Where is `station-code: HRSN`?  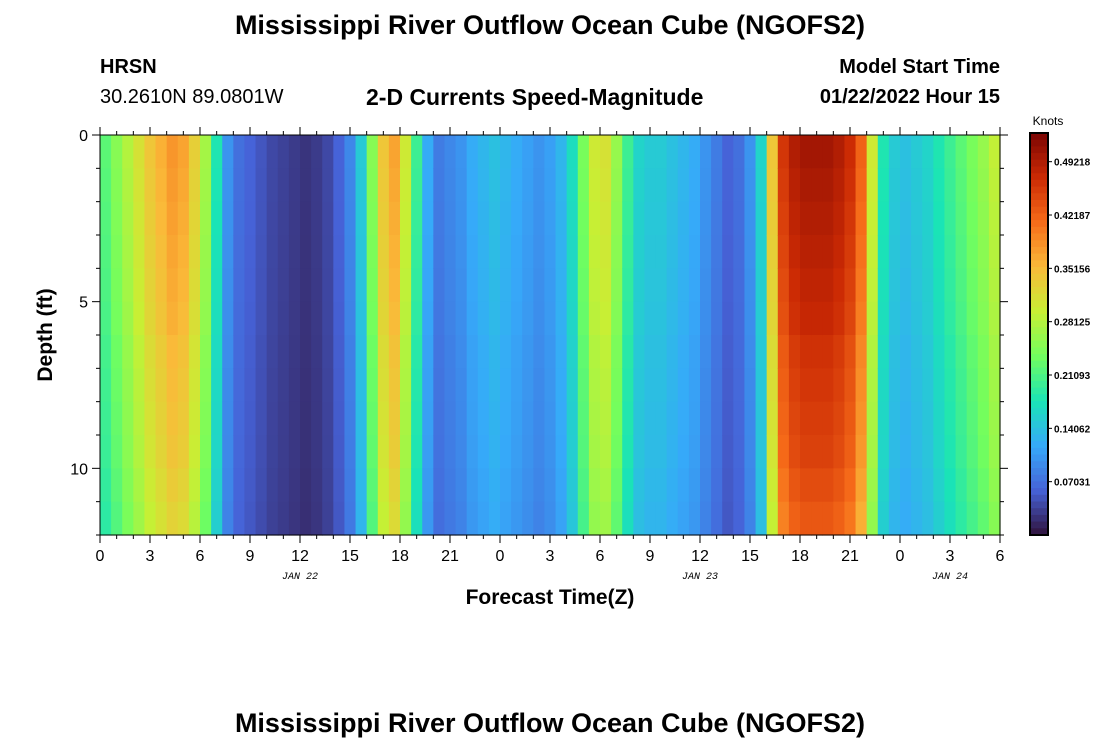
station-code: HRSN is located at coordinates (128, 67).